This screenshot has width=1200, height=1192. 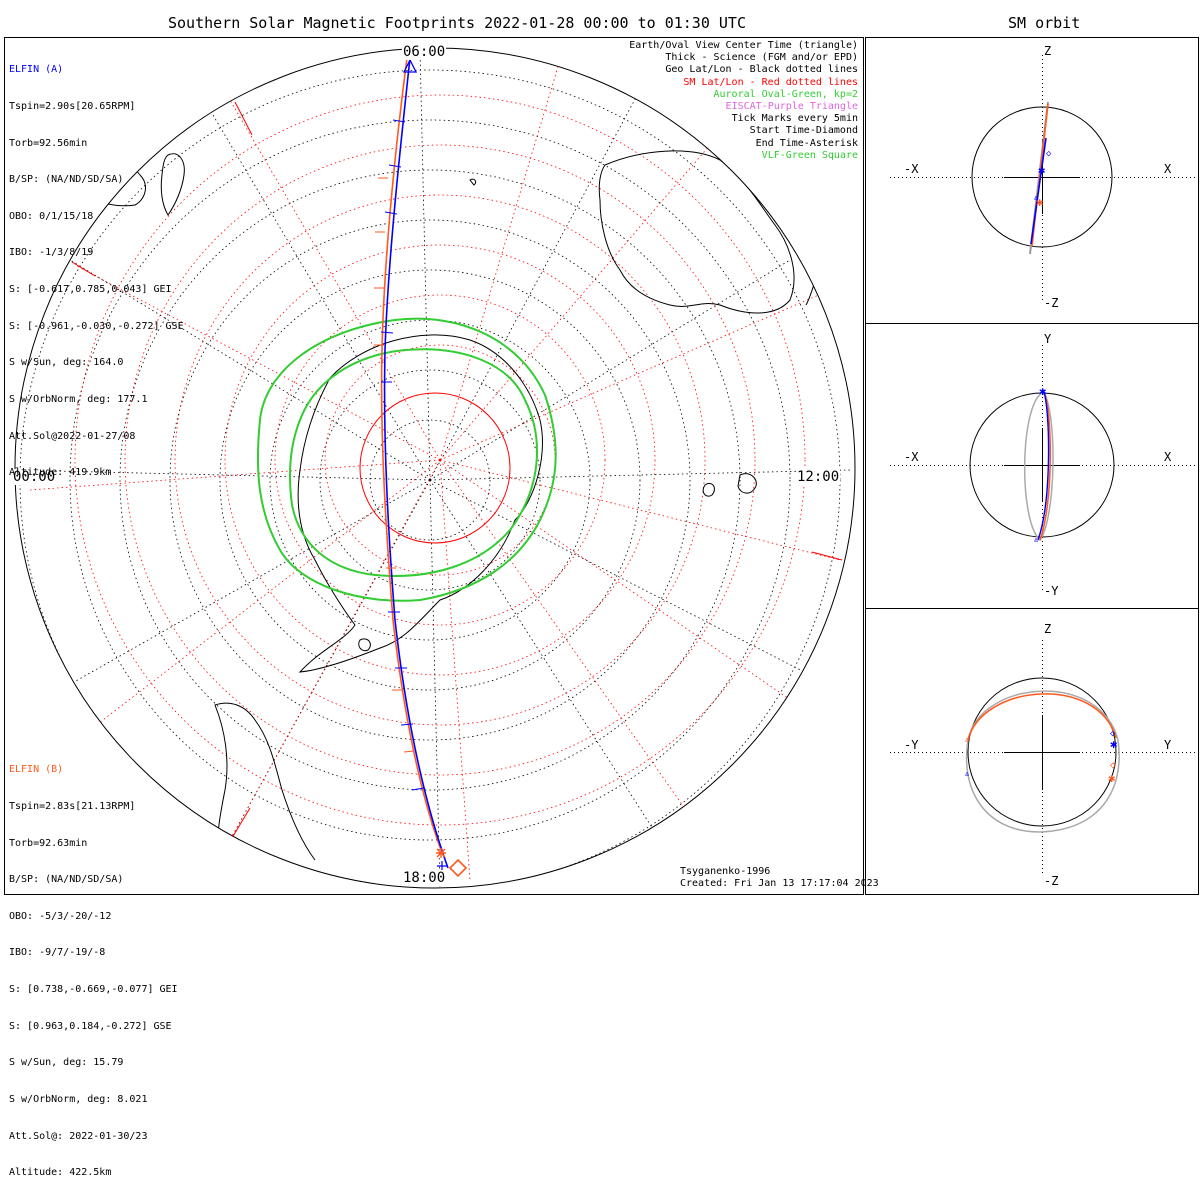 I want to click on sm-pole-circle, so click(x=435, y=468).